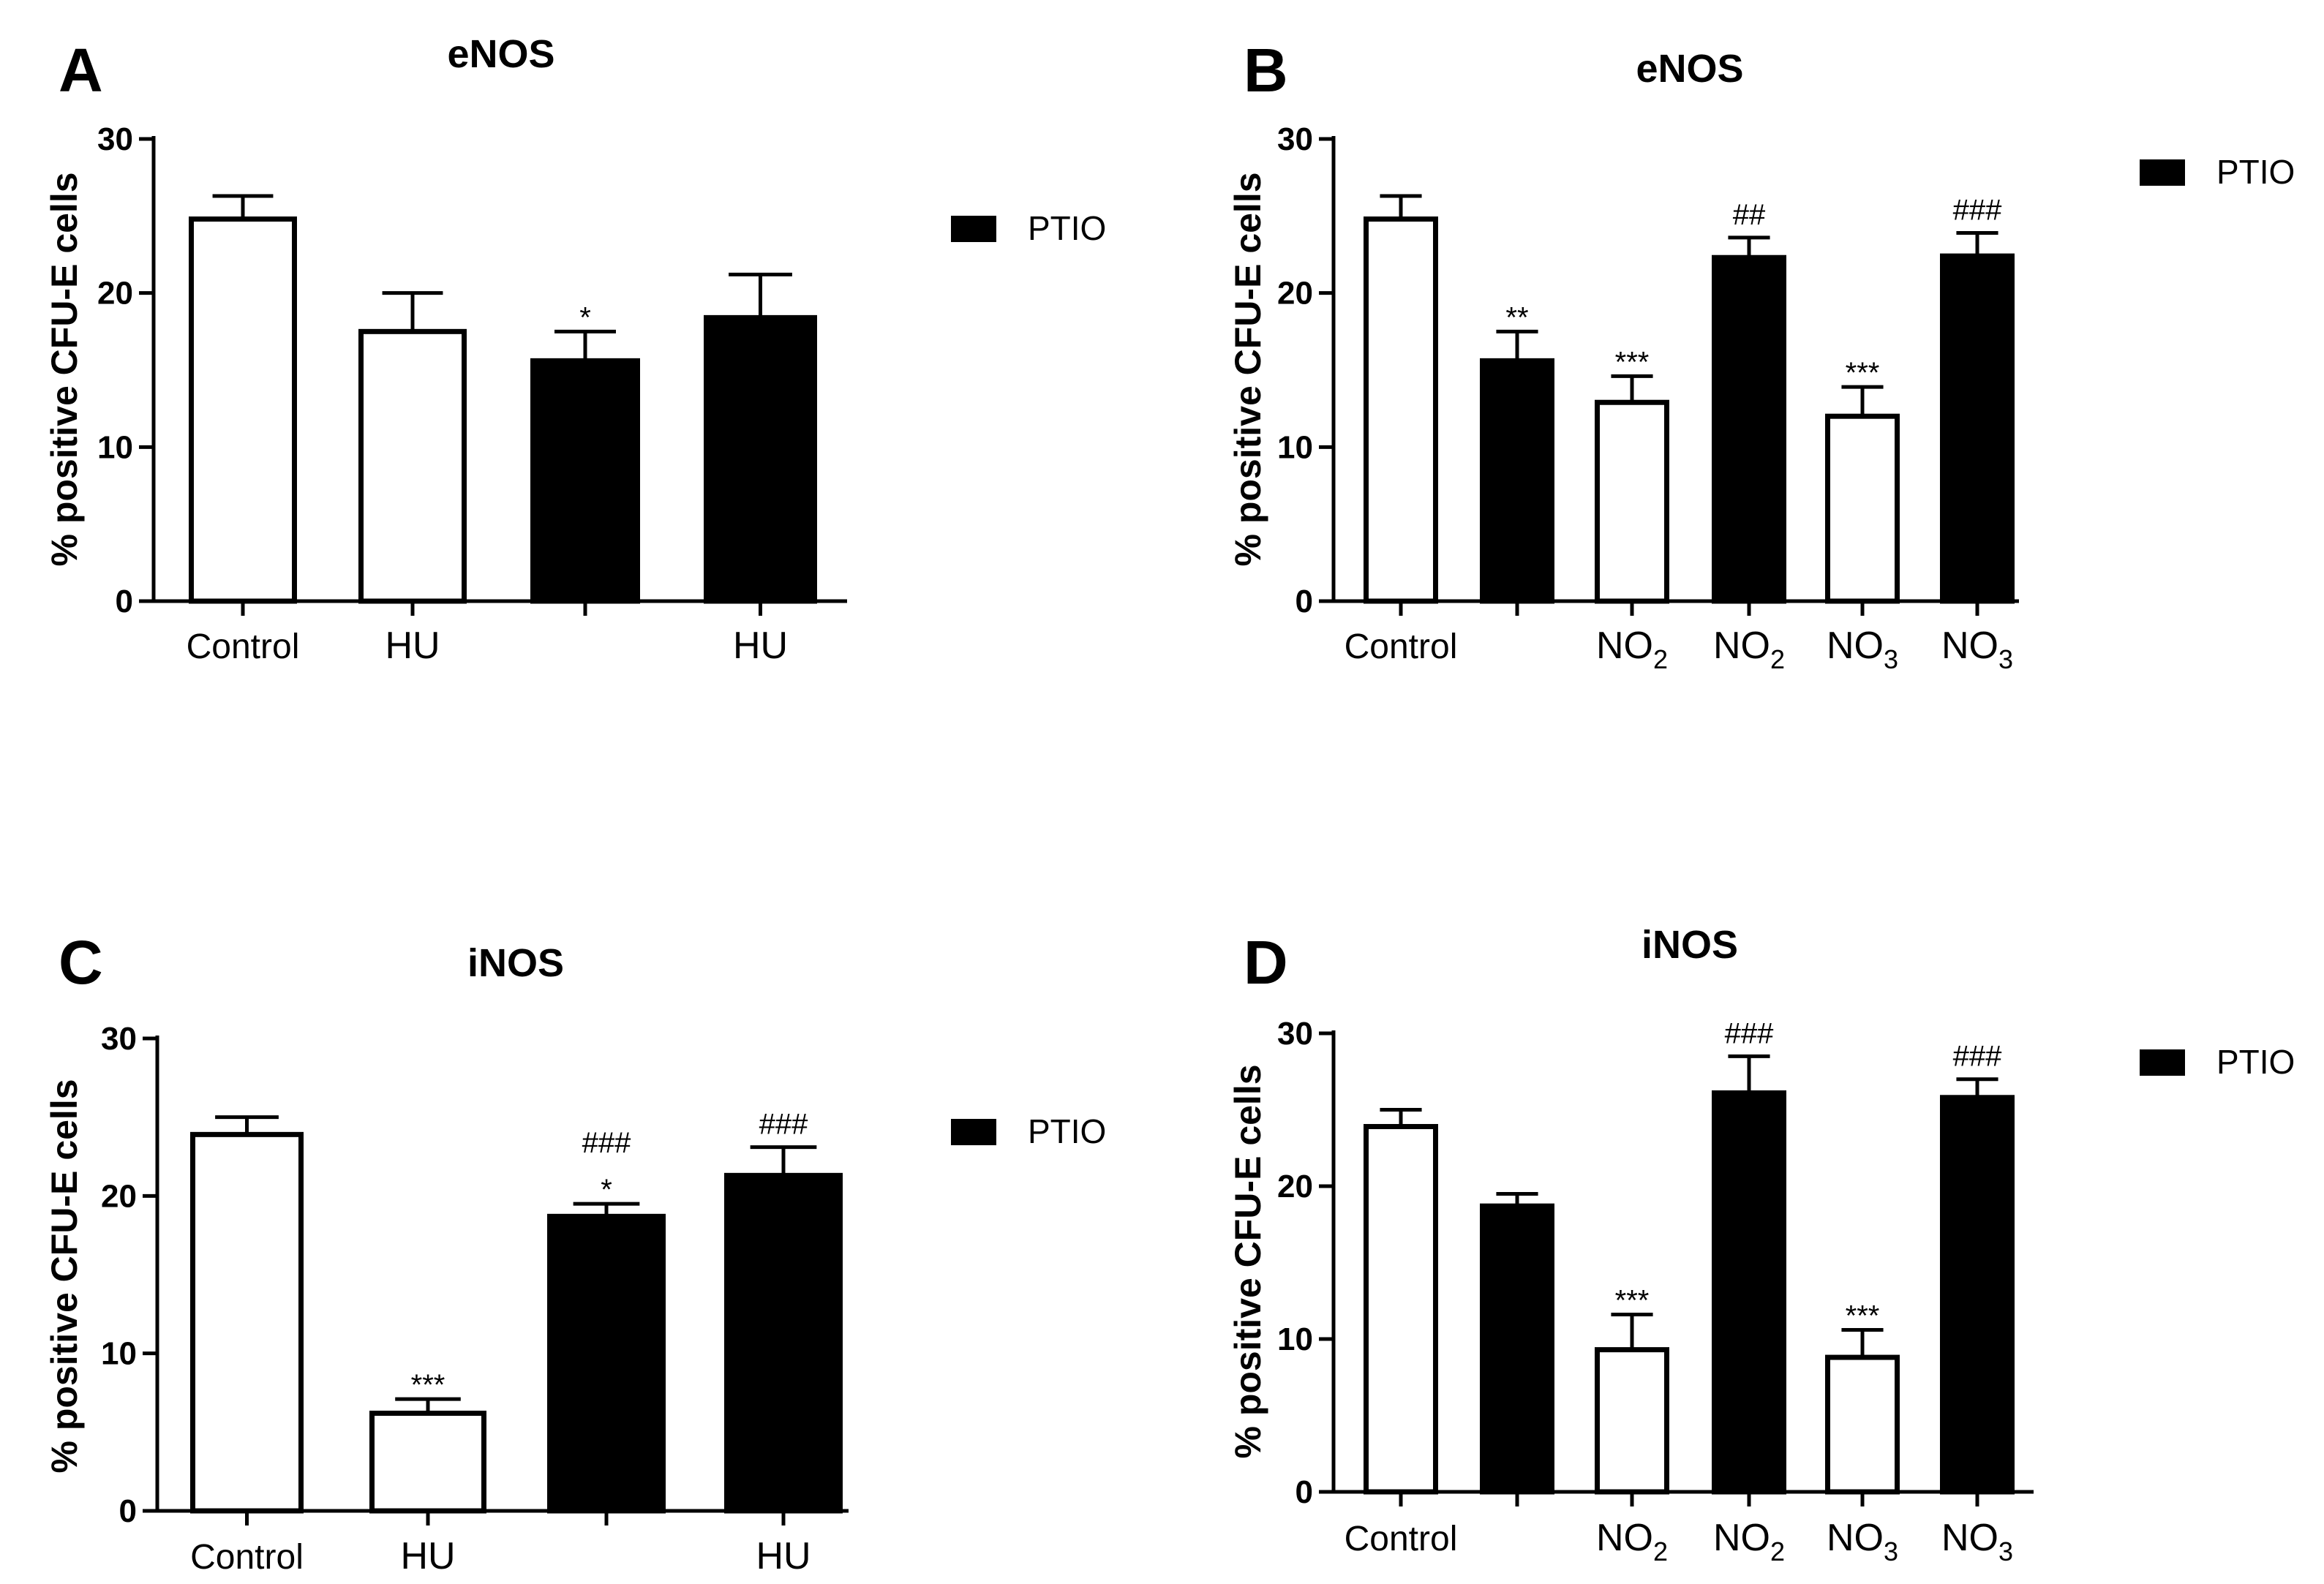 The height and width of the screenshot is (1584, 2324). Describe the element at coordinates (1266, 962) in the screenshot. I see `panel-letter: D` at that location.